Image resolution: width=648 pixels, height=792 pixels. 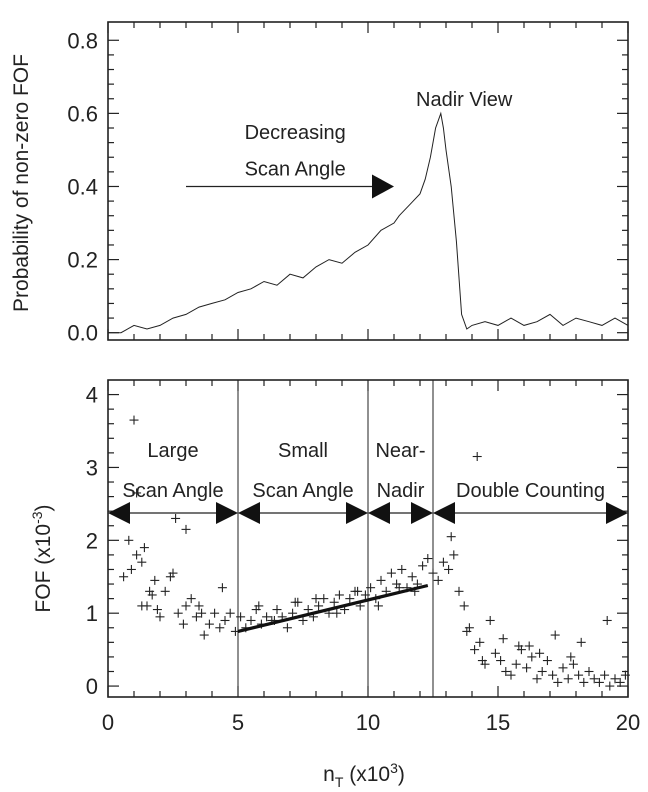 I want to click on x-label-close: ), so click(x=401, y=774).